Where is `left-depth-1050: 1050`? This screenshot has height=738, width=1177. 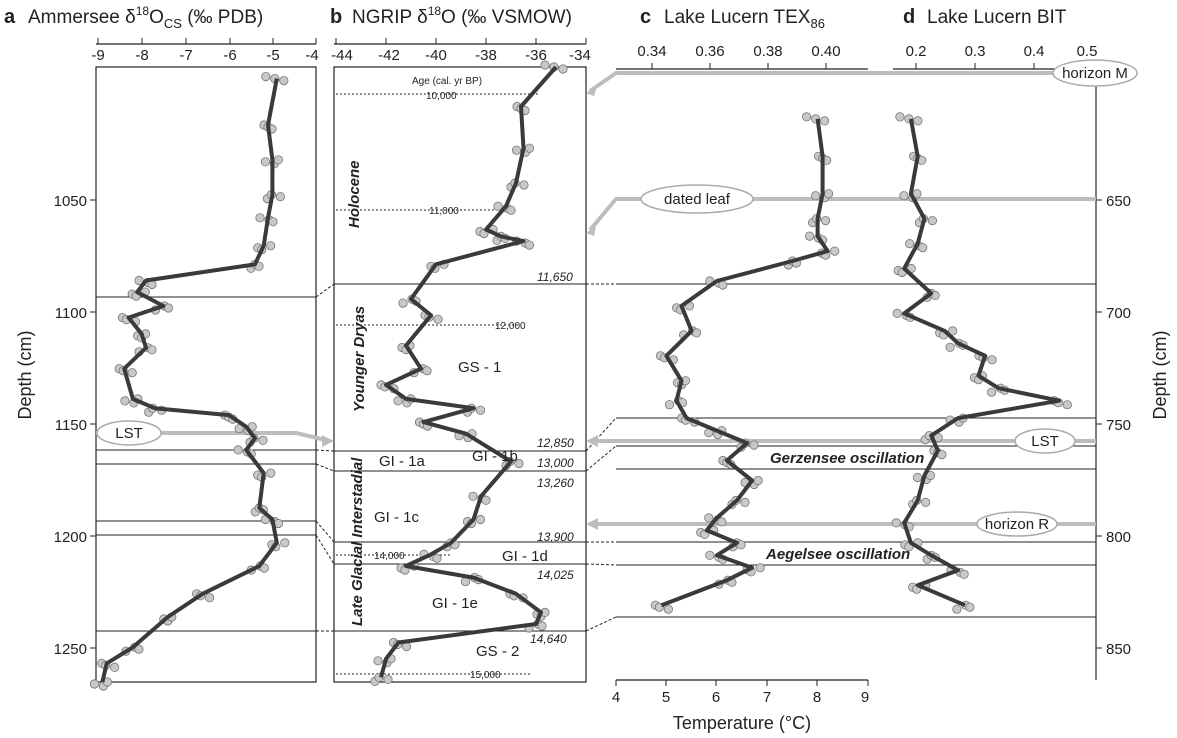 left-depth-1050: 1050 is located at coordinates (70, 201).